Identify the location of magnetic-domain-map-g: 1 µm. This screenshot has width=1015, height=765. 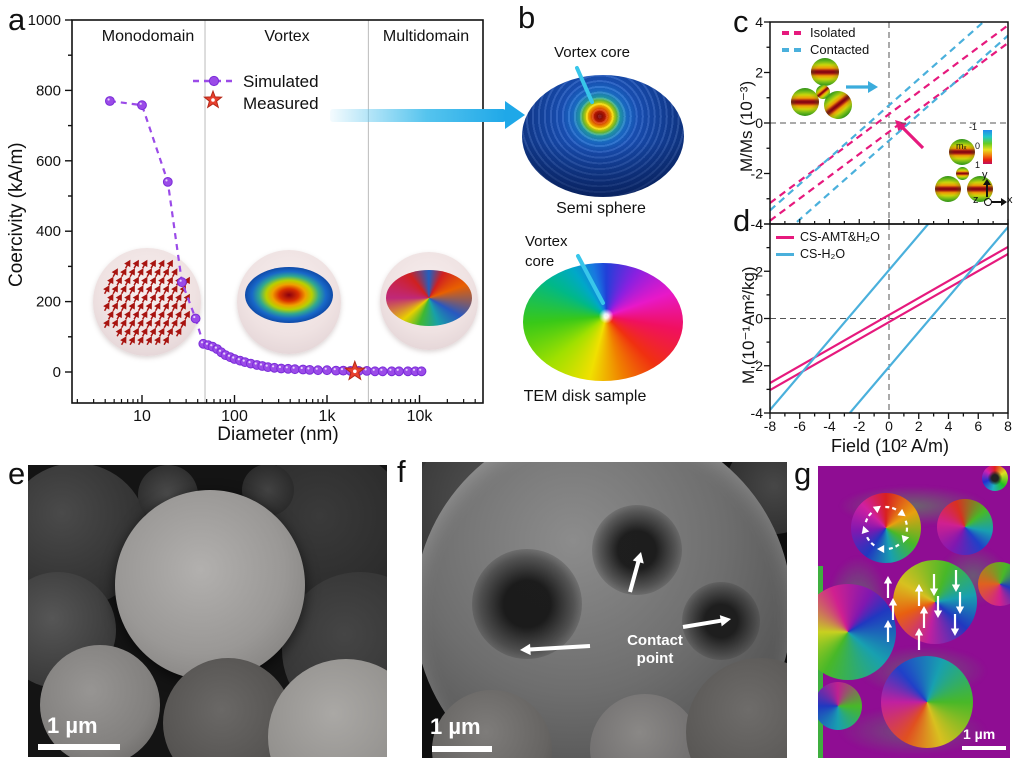
(914, 612).